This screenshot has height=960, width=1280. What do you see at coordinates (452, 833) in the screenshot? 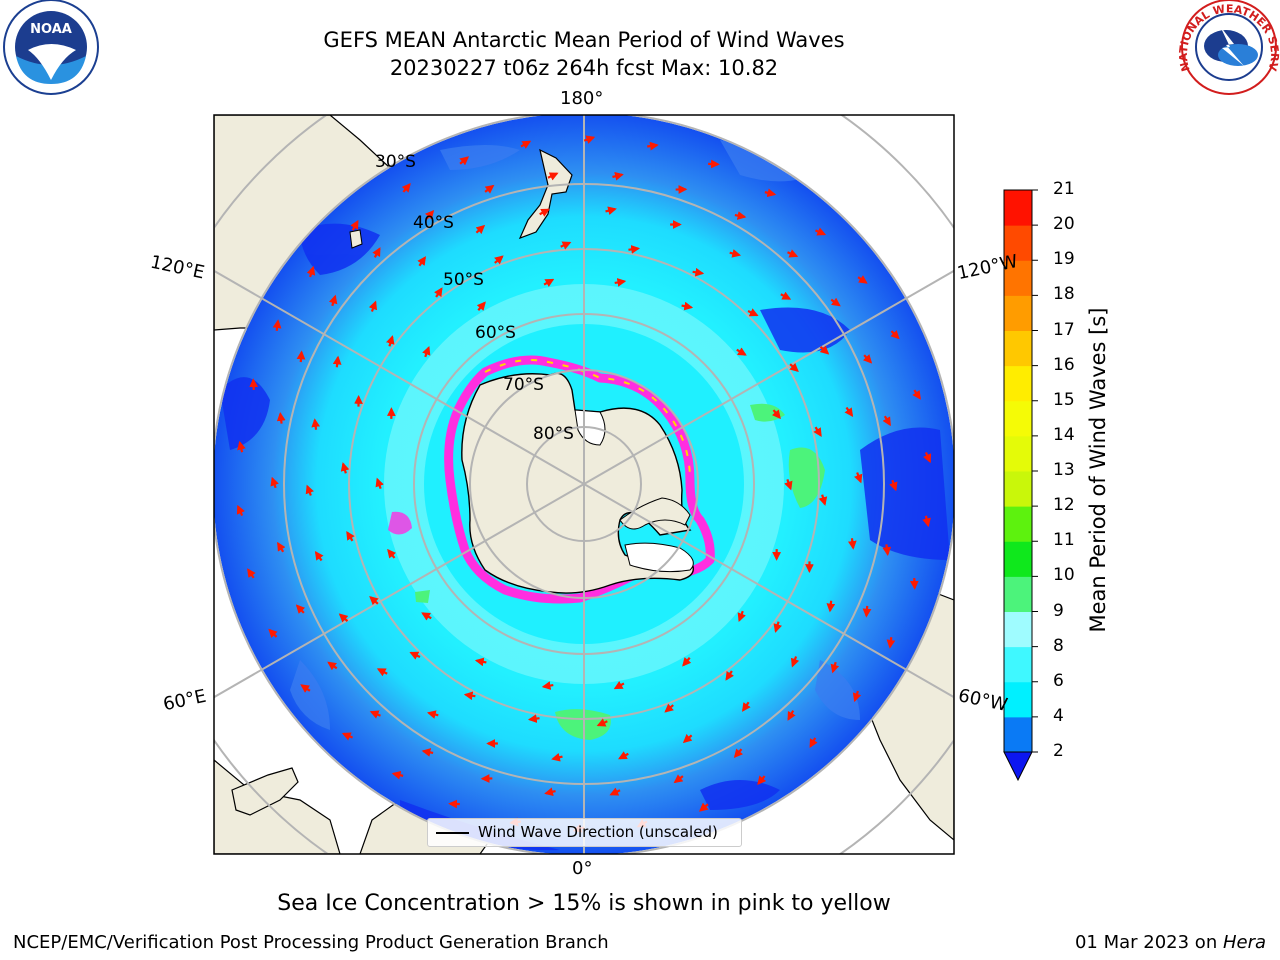
I see `legend-line-sample` at bounding box center [452, 833].